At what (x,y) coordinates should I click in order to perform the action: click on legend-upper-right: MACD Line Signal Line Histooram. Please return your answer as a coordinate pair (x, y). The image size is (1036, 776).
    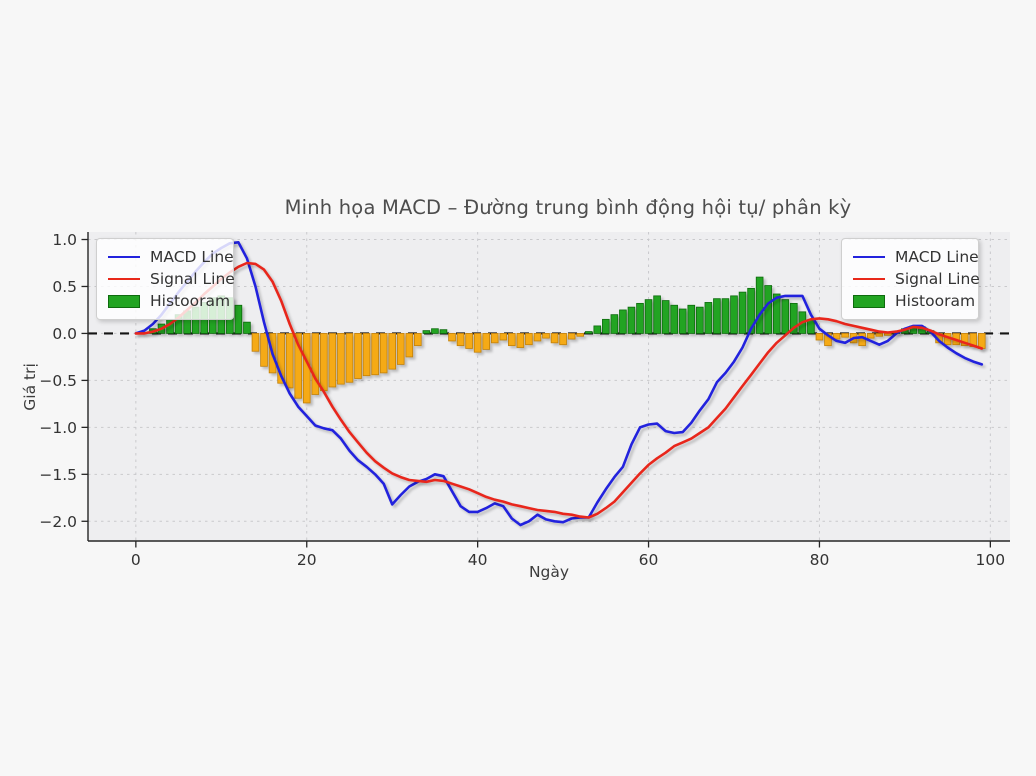
    Looking at the image, I should click on (910, 279).